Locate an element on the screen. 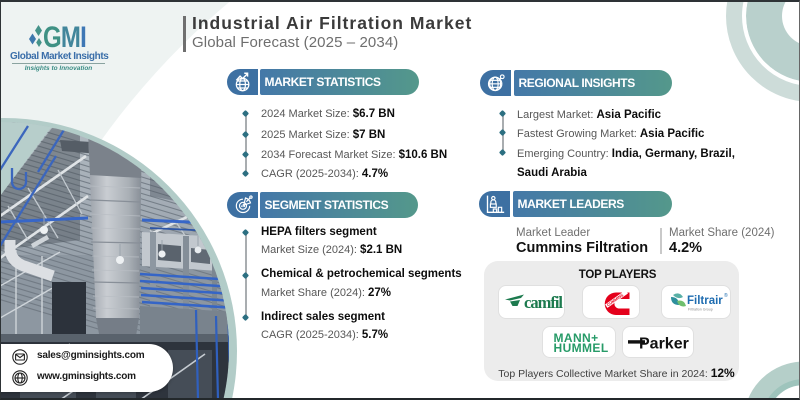  svg-text: camfil is located at coordinates (543, 302).